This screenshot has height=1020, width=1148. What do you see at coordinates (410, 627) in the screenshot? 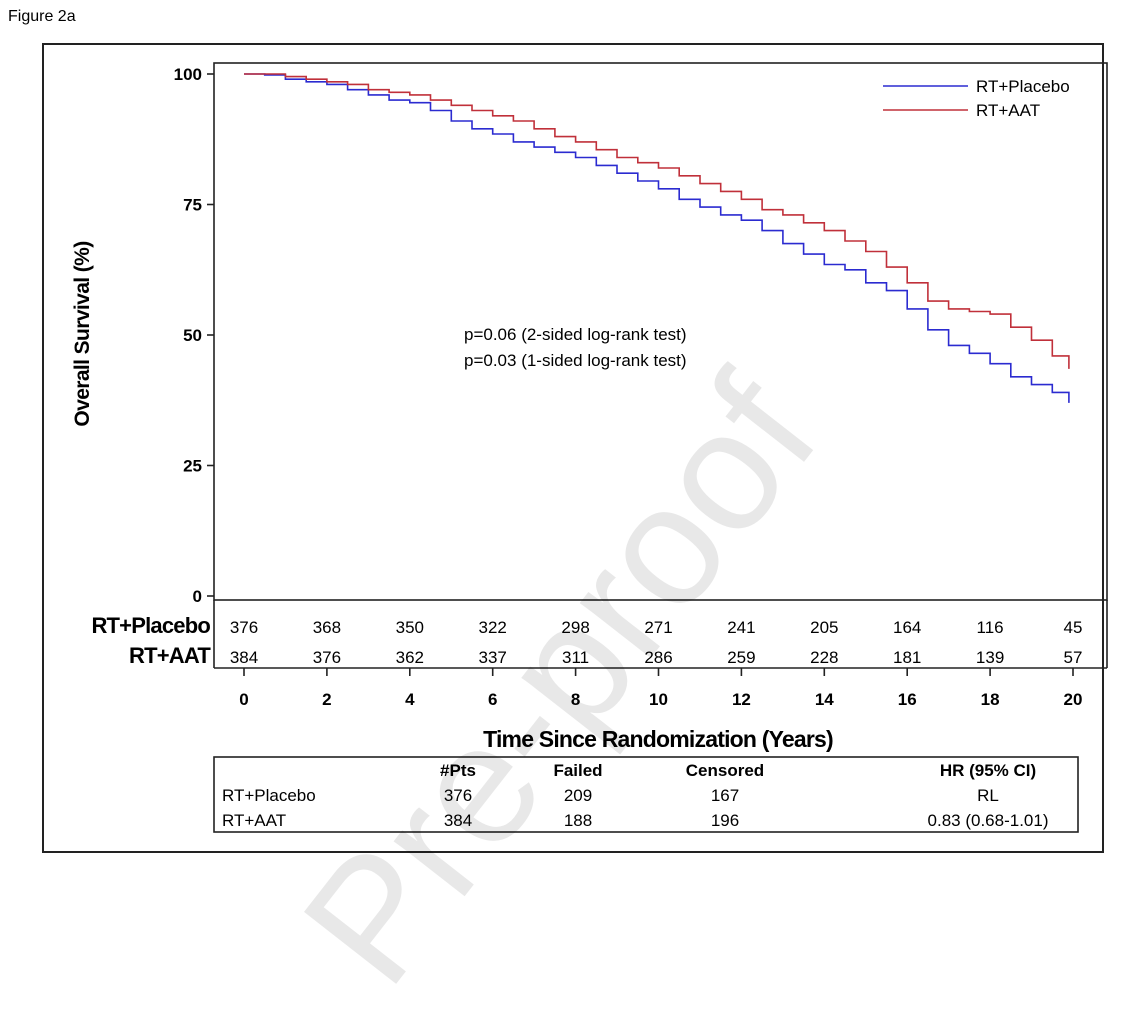
I see `risk-count: 350` at bounding box center [410, 627].